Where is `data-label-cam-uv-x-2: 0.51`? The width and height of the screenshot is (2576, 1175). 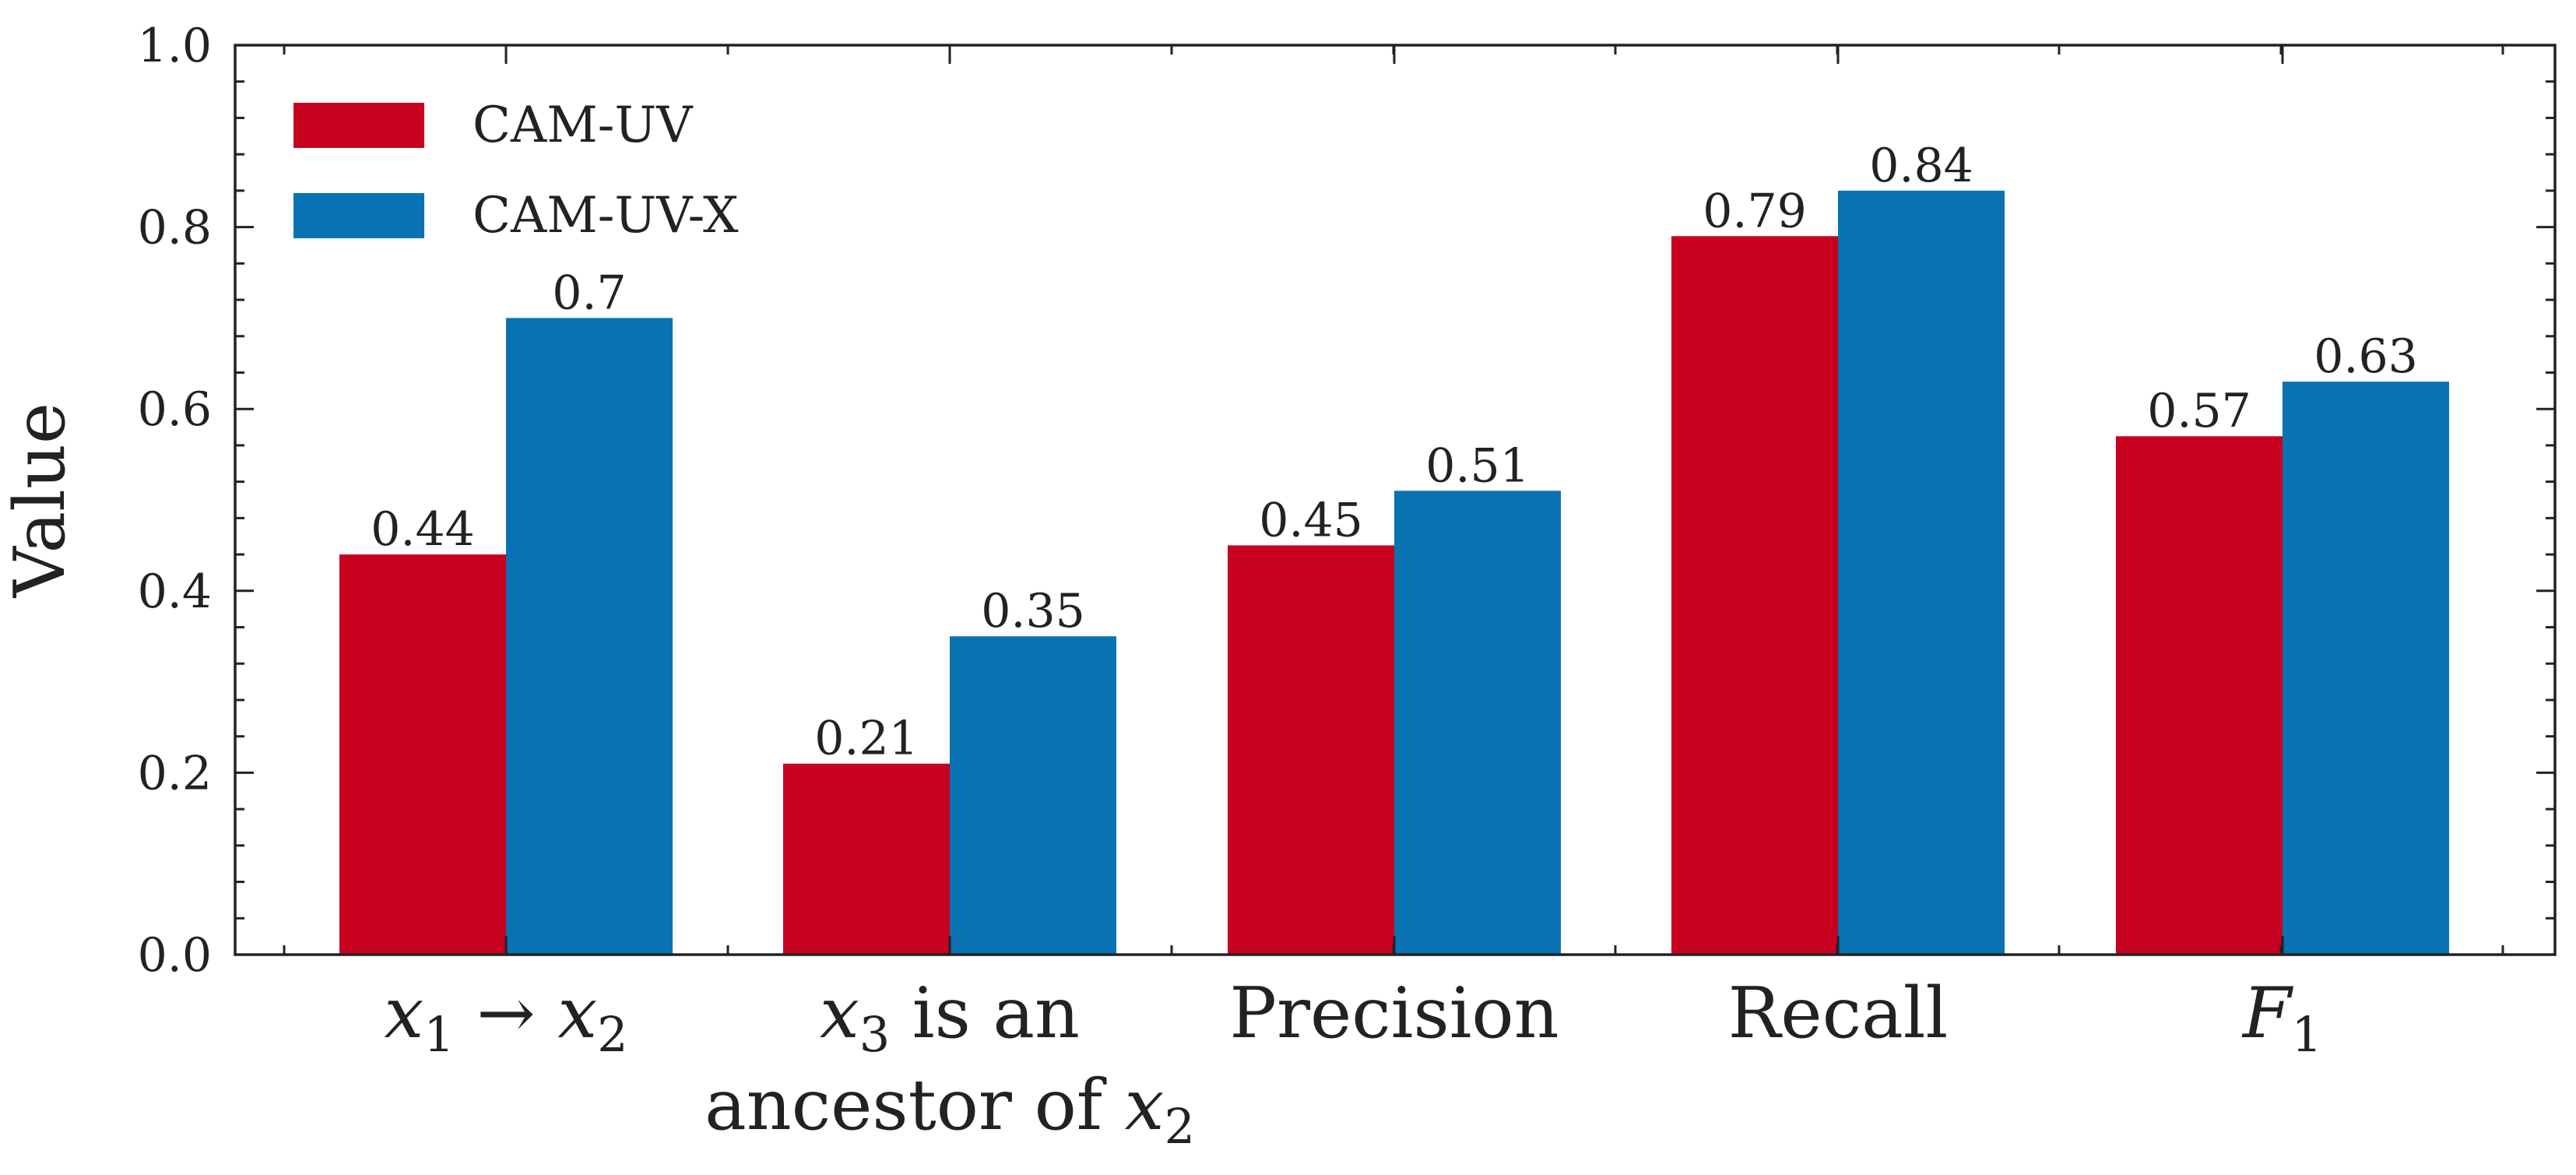 data-label-cam-uv-x-2: 0.51 is located at coordinates (1477, 465).